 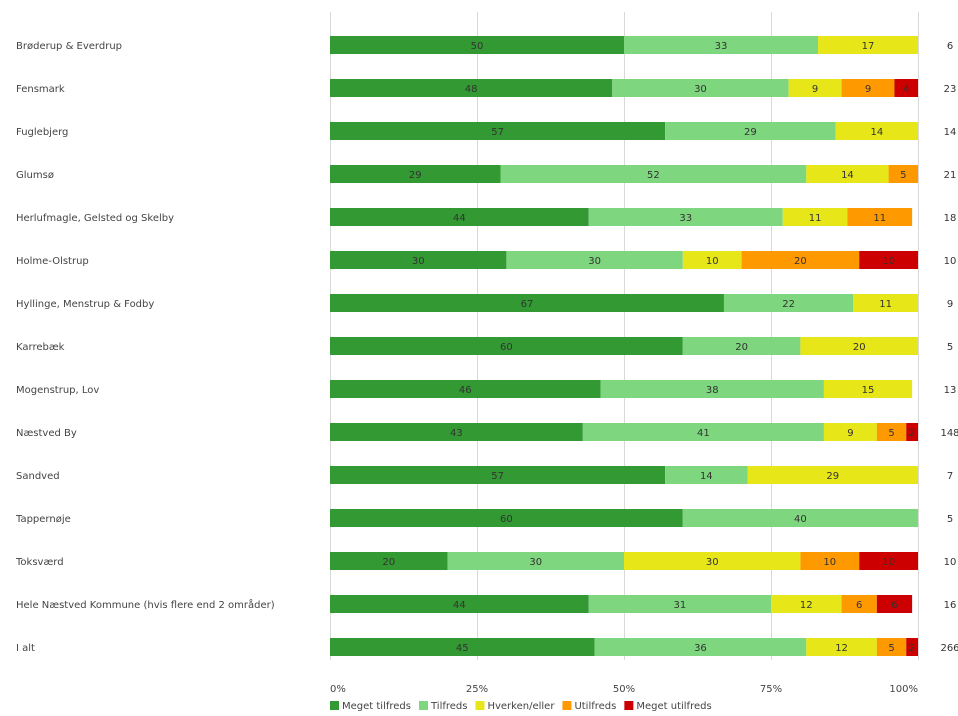 I want to click on count-label: 14, so click(x=950, y=132).